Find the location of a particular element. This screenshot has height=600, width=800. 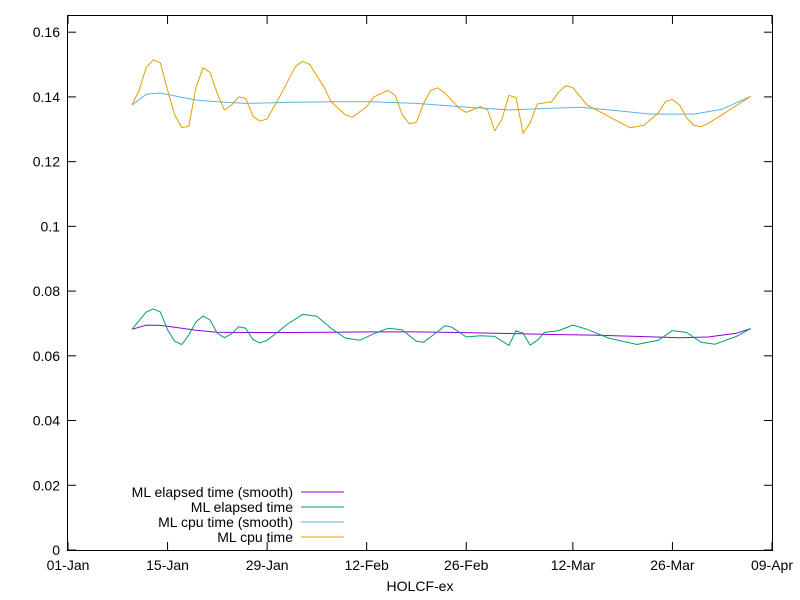

y-tick-label: 0.02 is located at coordinates (46, 485).